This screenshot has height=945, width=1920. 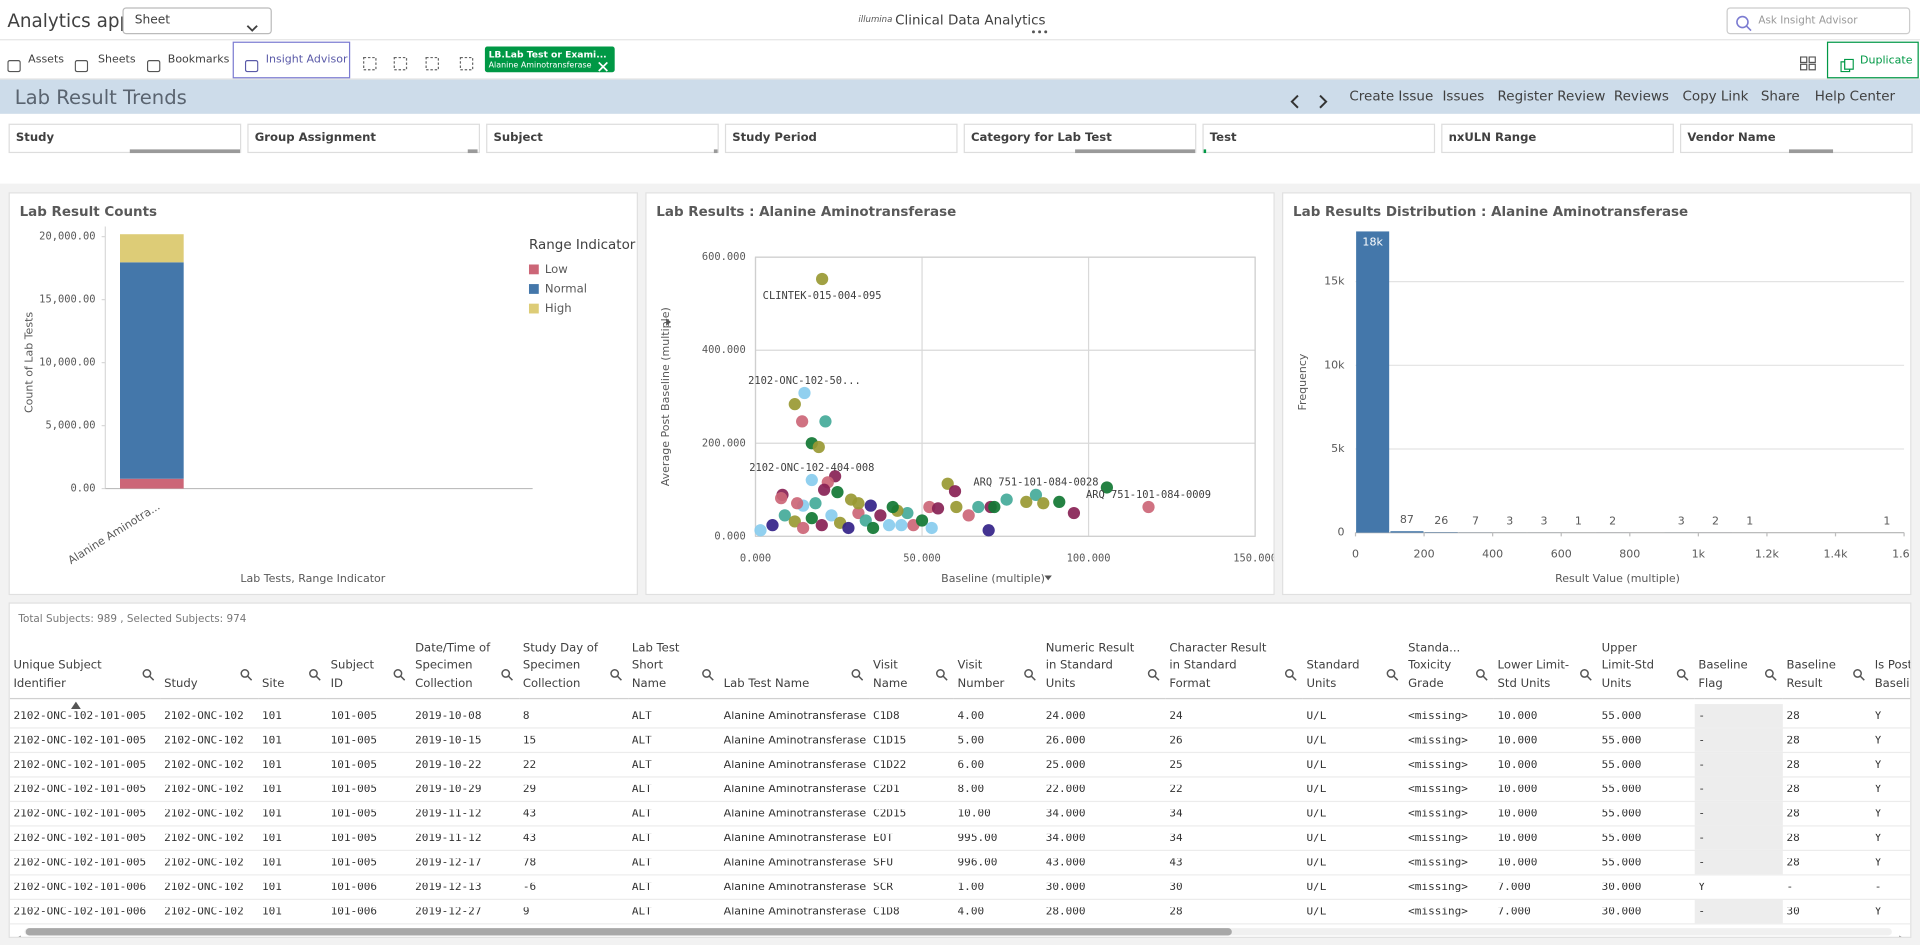 I want to click on filter-pane: Study Period, so click(x=841, y=138).